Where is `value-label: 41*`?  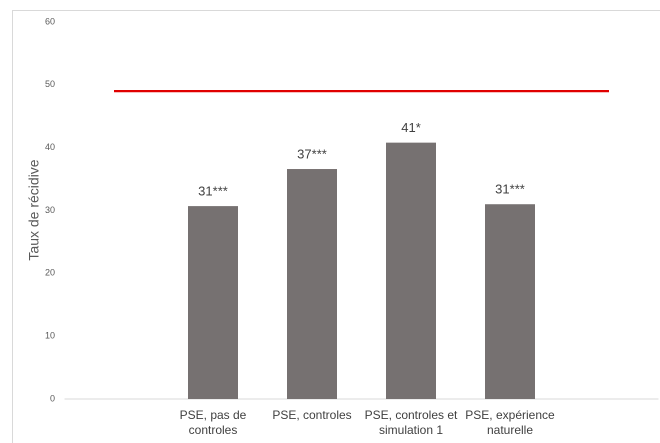 value-label: 41* is located at coordinates (411, 127).